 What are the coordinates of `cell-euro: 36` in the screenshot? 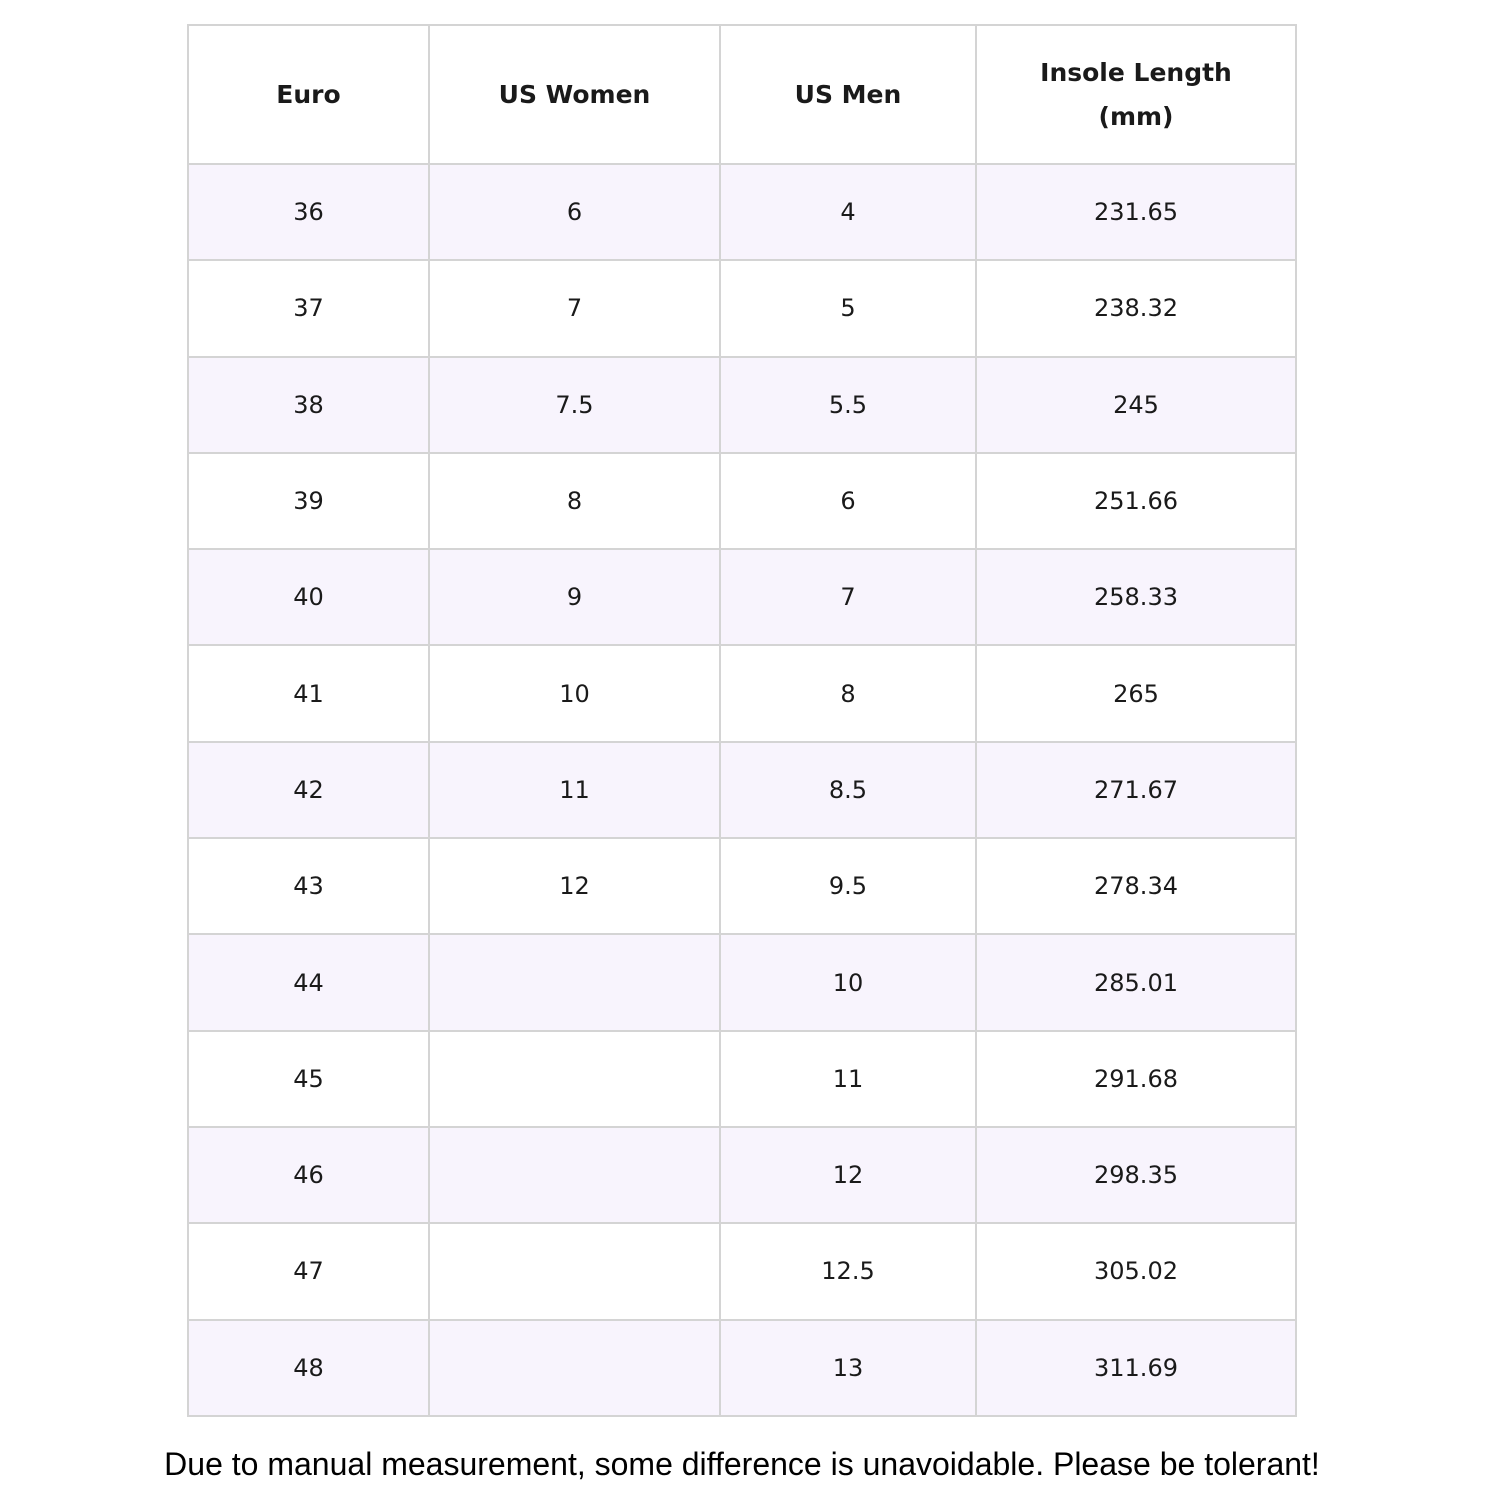 It's located at (308, 212).